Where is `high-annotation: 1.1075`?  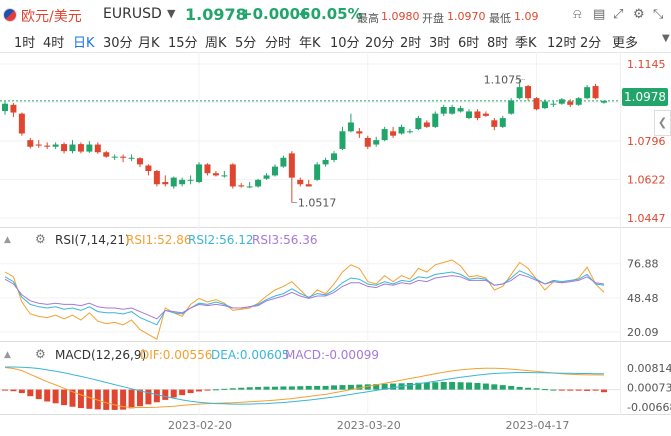
high-annotation: 1.1075 is located at coordinates (503, 79).